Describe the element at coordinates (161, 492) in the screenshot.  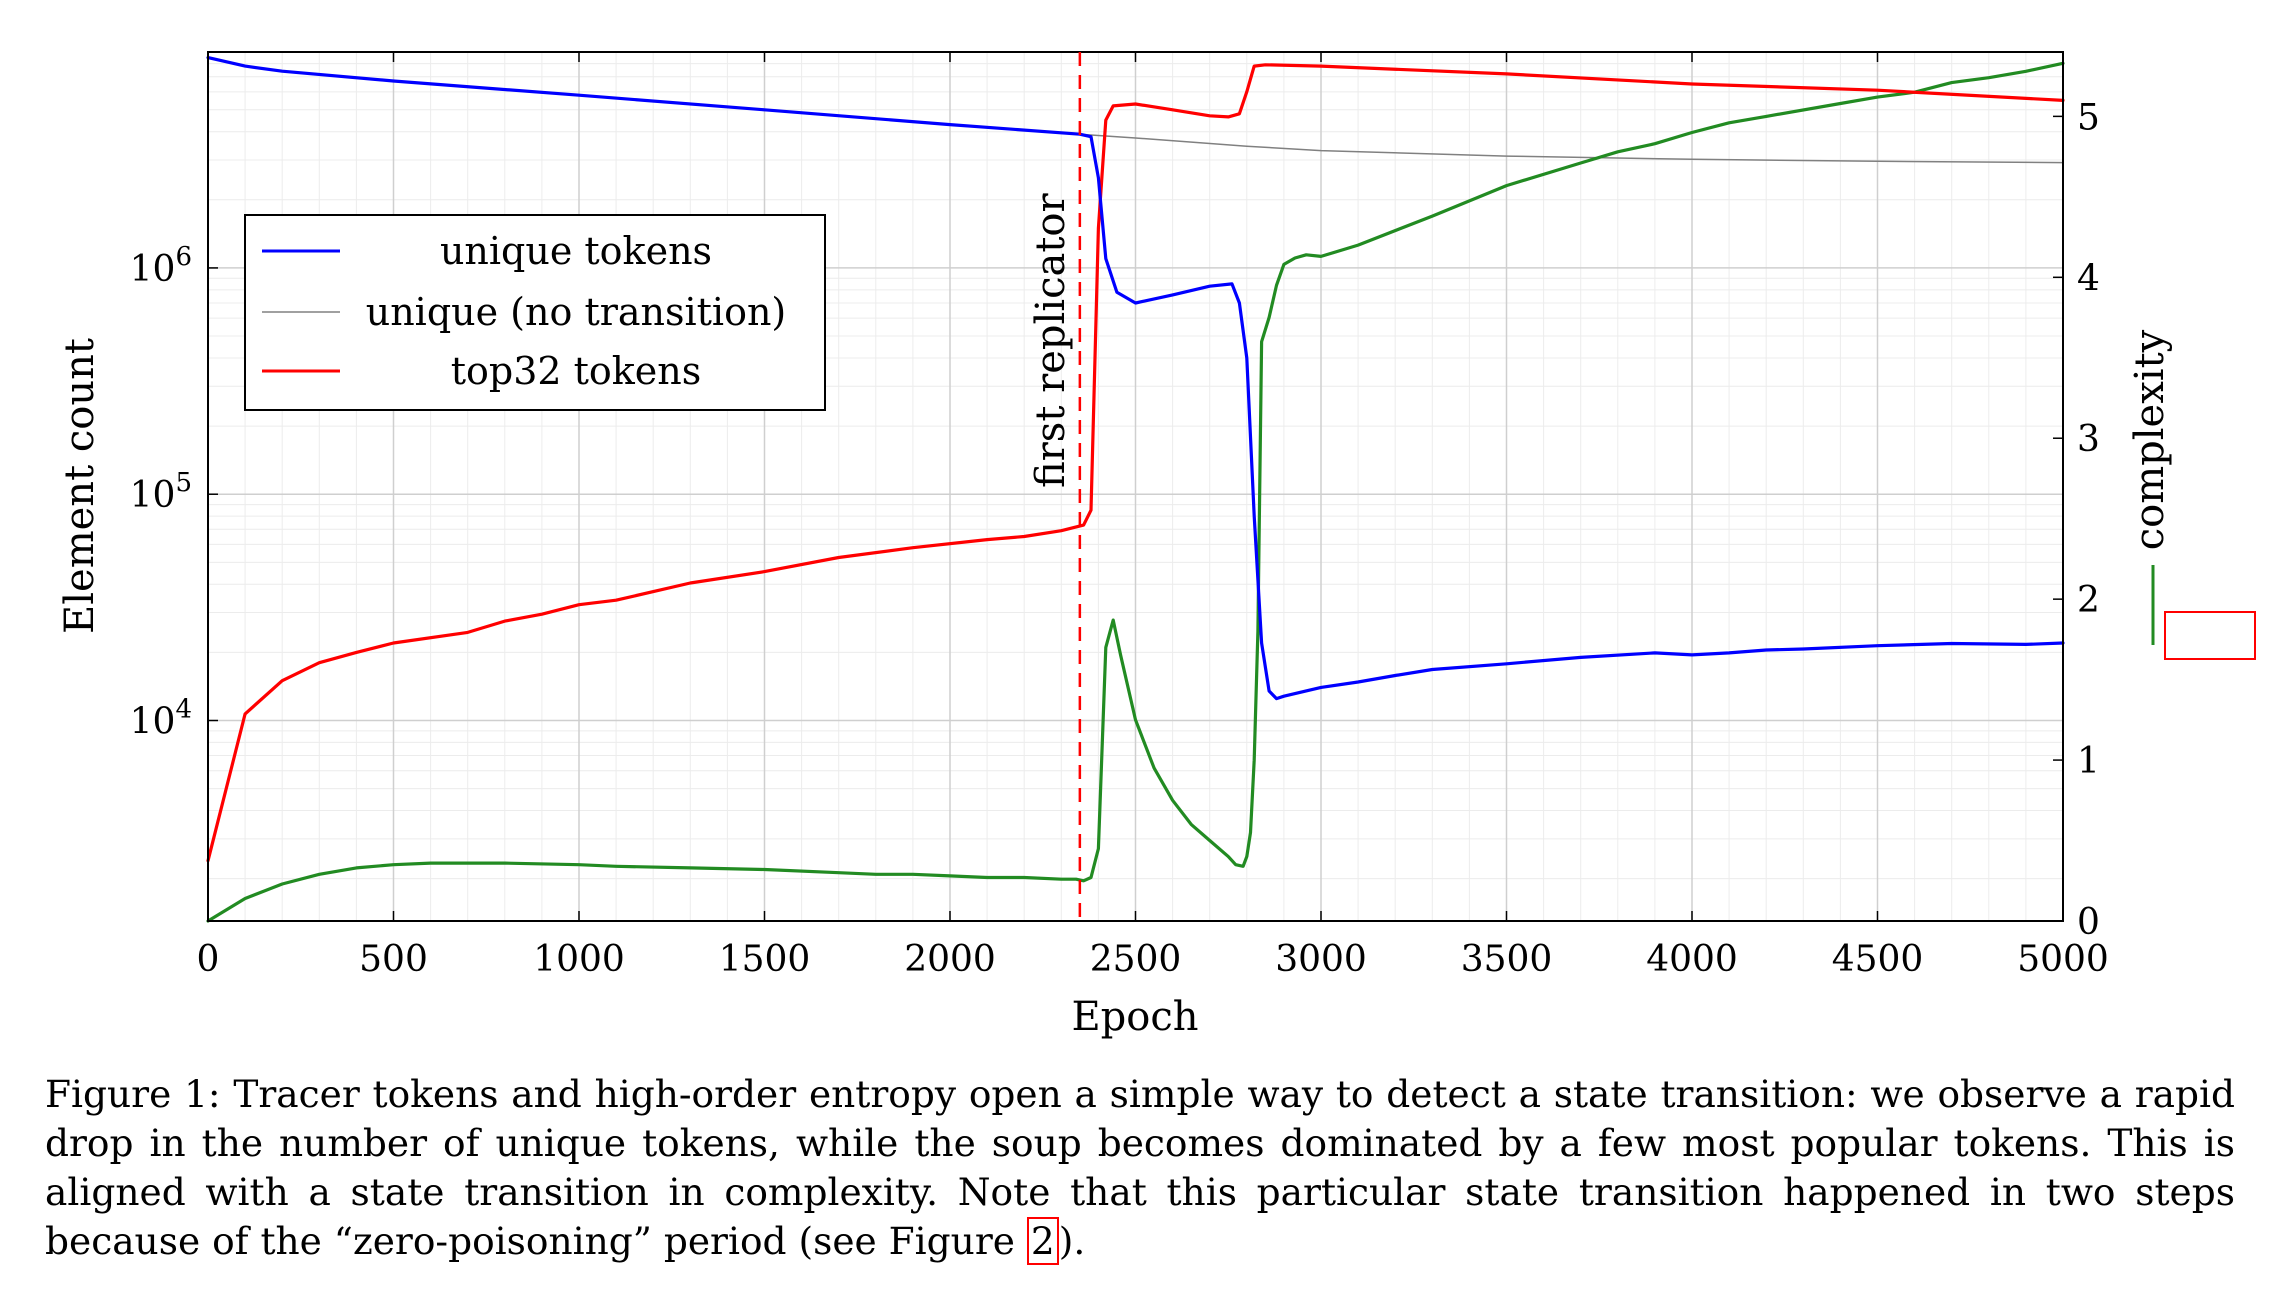
I see `y-left-tick-label: 10⁵` at that location.